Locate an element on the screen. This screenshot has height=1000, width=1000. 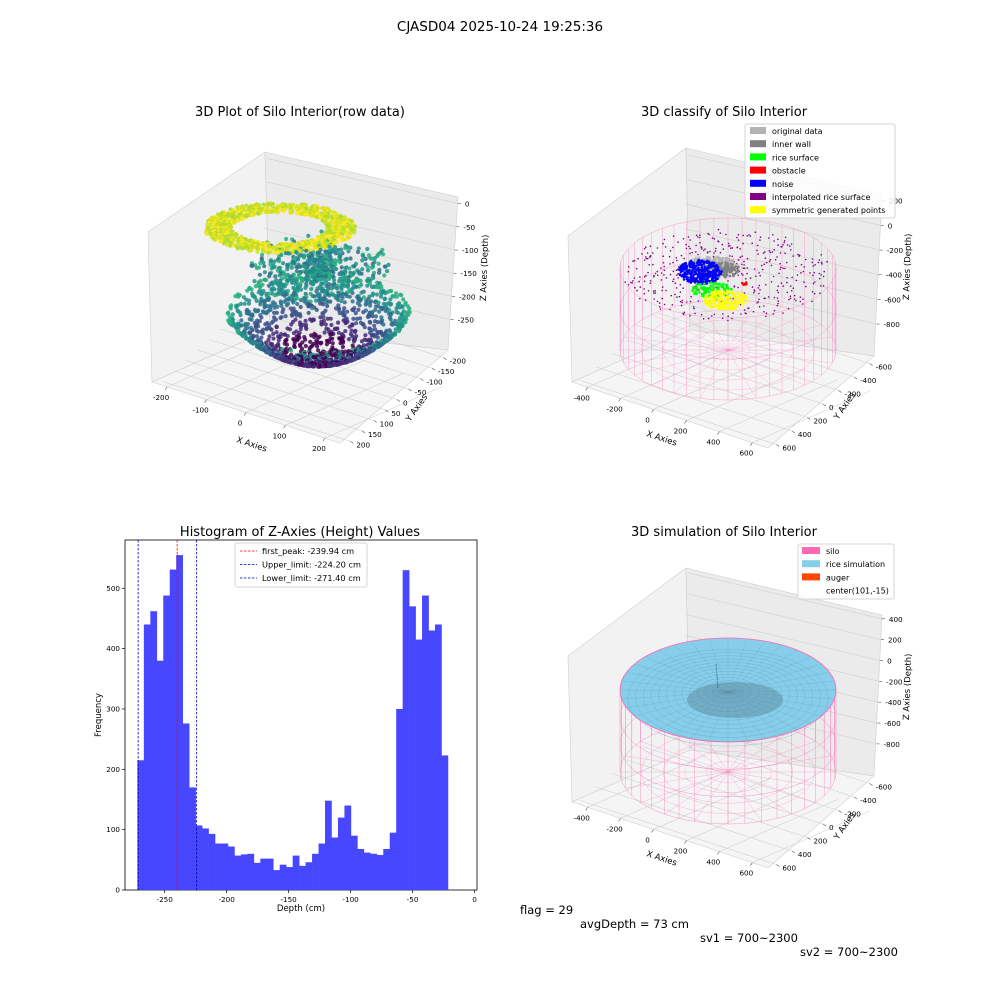
rice-depression is located at coordinates (735, 700).